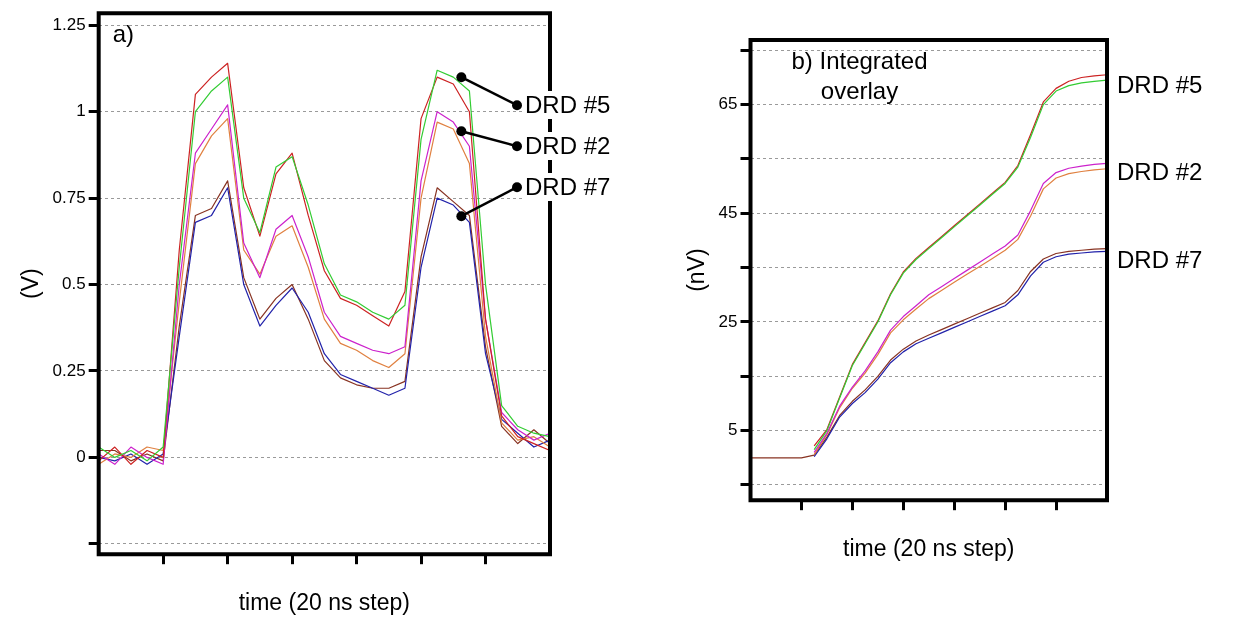  What do you see at coordinates (859, 76) in the screenshot?
I see `annotation: b) Integrated overlay` at bounding box center [859, 76].